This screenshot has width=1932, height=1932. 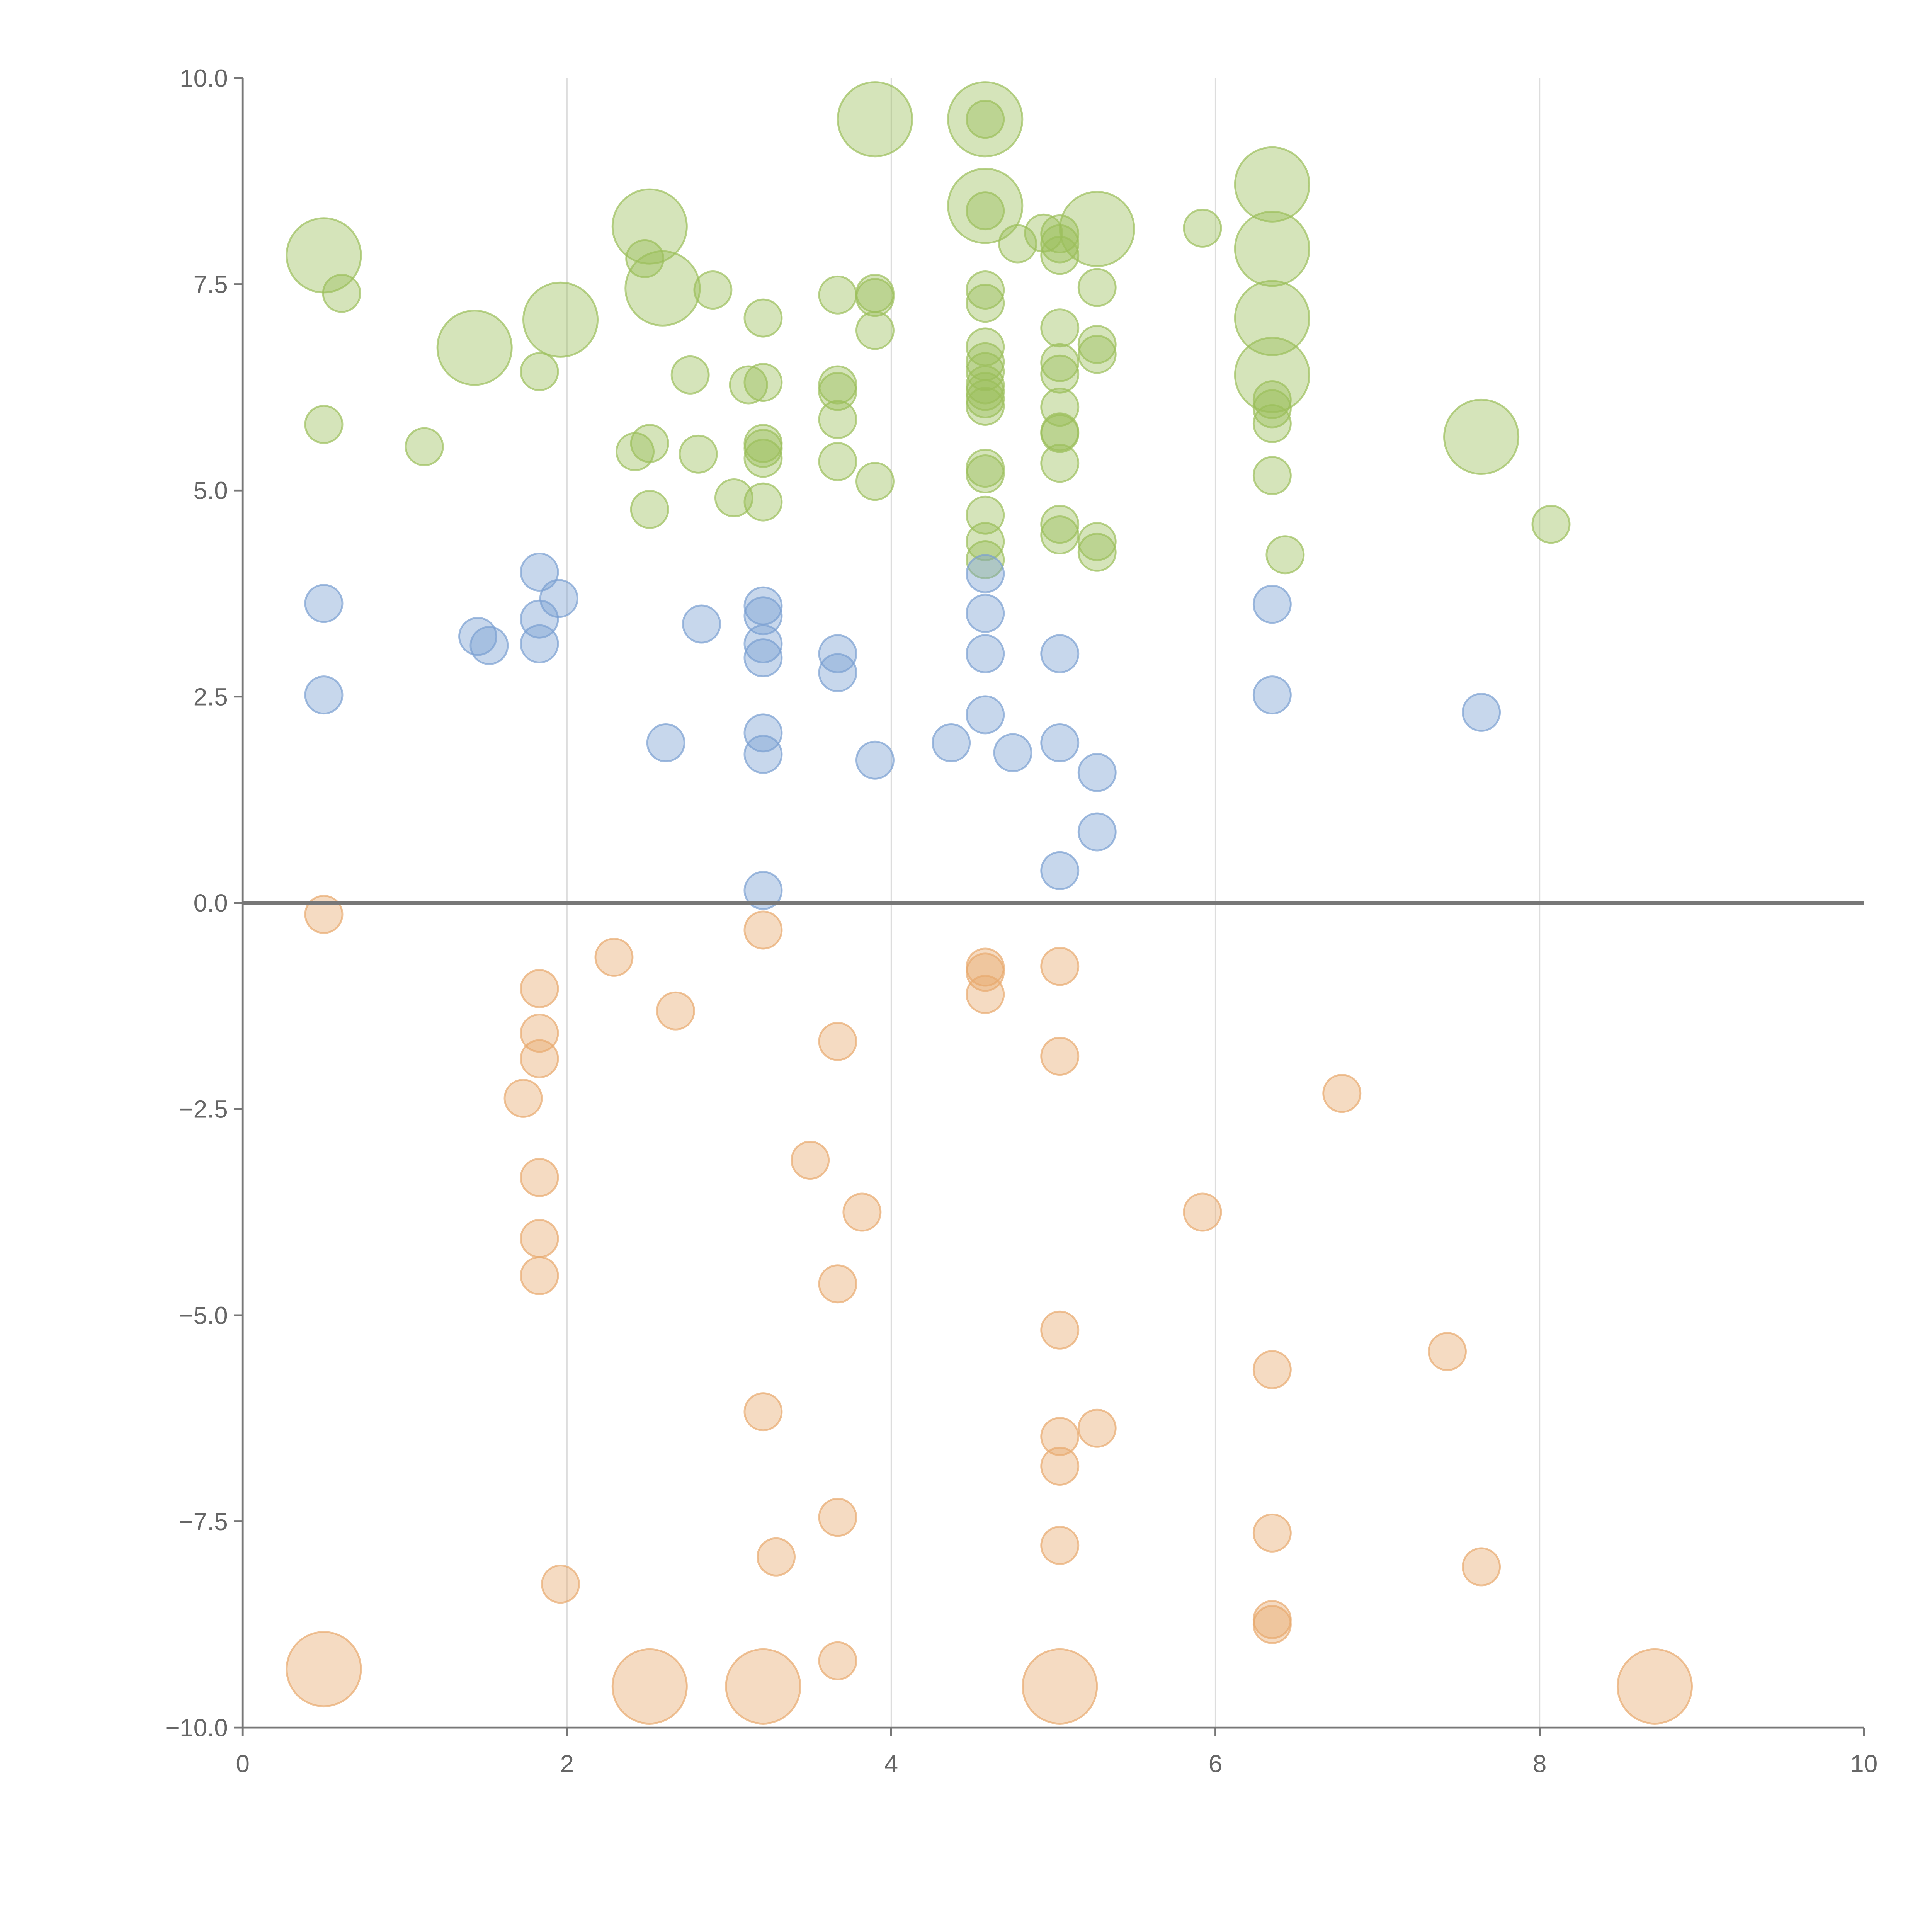 What do you see at coordinates (211, 903) in the screenshot?
I see `y-tick-label: 0.0` at bounding box center [211, 903].